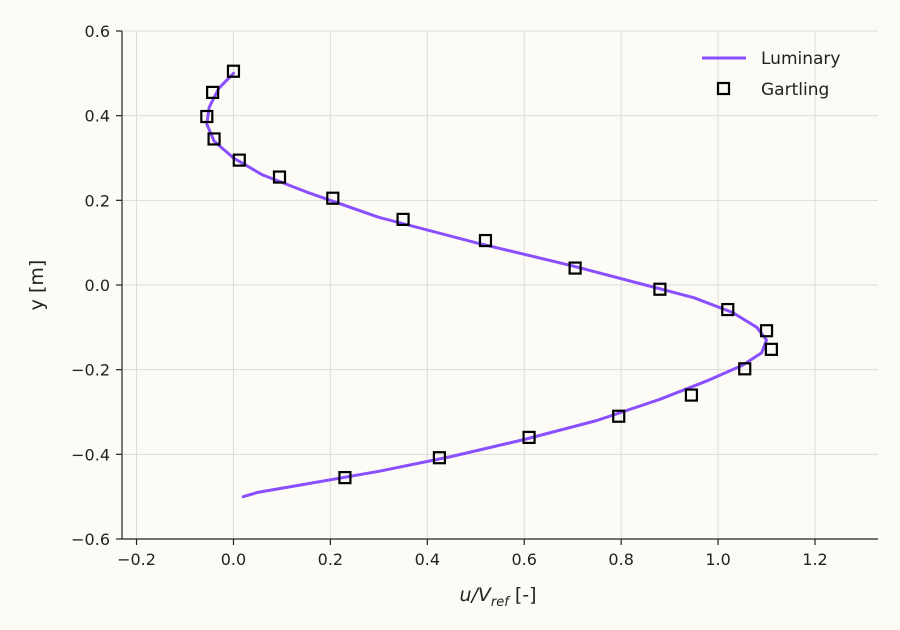 The width and height of the screenshot is (900, 630). What do you see at coordinates (97, 116) in the screenshot?
I see `y-tick-label-5: 0.4` at bounding box center [97, 116].